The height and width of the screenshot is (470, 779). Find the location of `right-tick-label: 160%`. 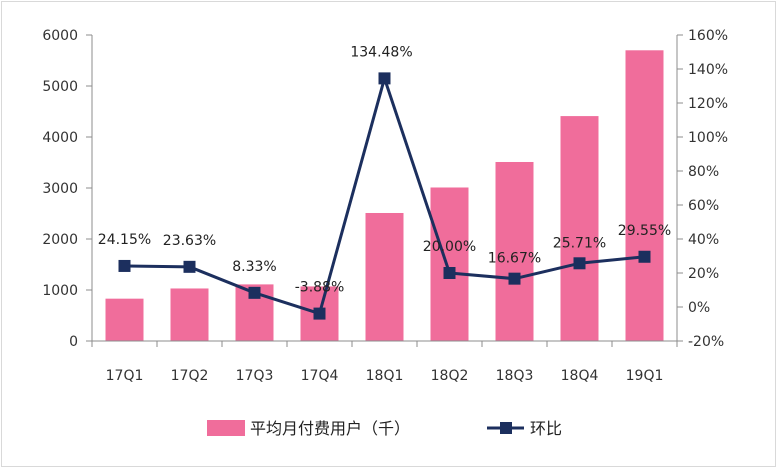

right-tick-label: 160% is located at coordinates (708, 36).